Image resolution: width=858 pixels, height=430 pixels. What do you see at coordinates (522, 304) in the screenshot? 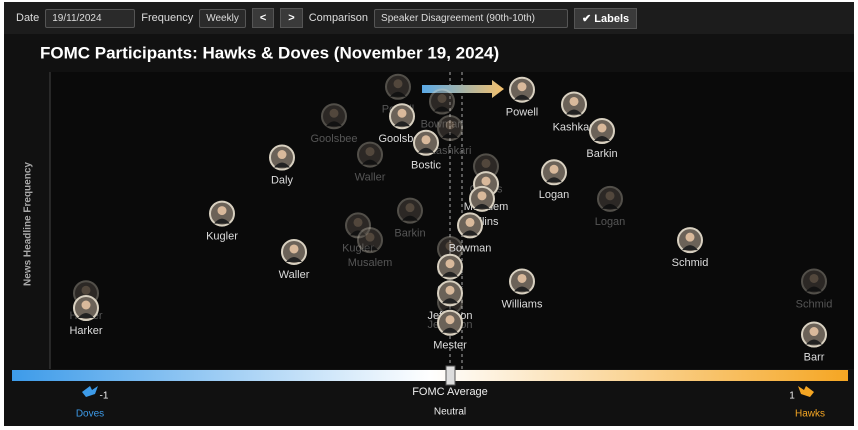
I see `participant-label: Williams` at bounding box center [522, 304].